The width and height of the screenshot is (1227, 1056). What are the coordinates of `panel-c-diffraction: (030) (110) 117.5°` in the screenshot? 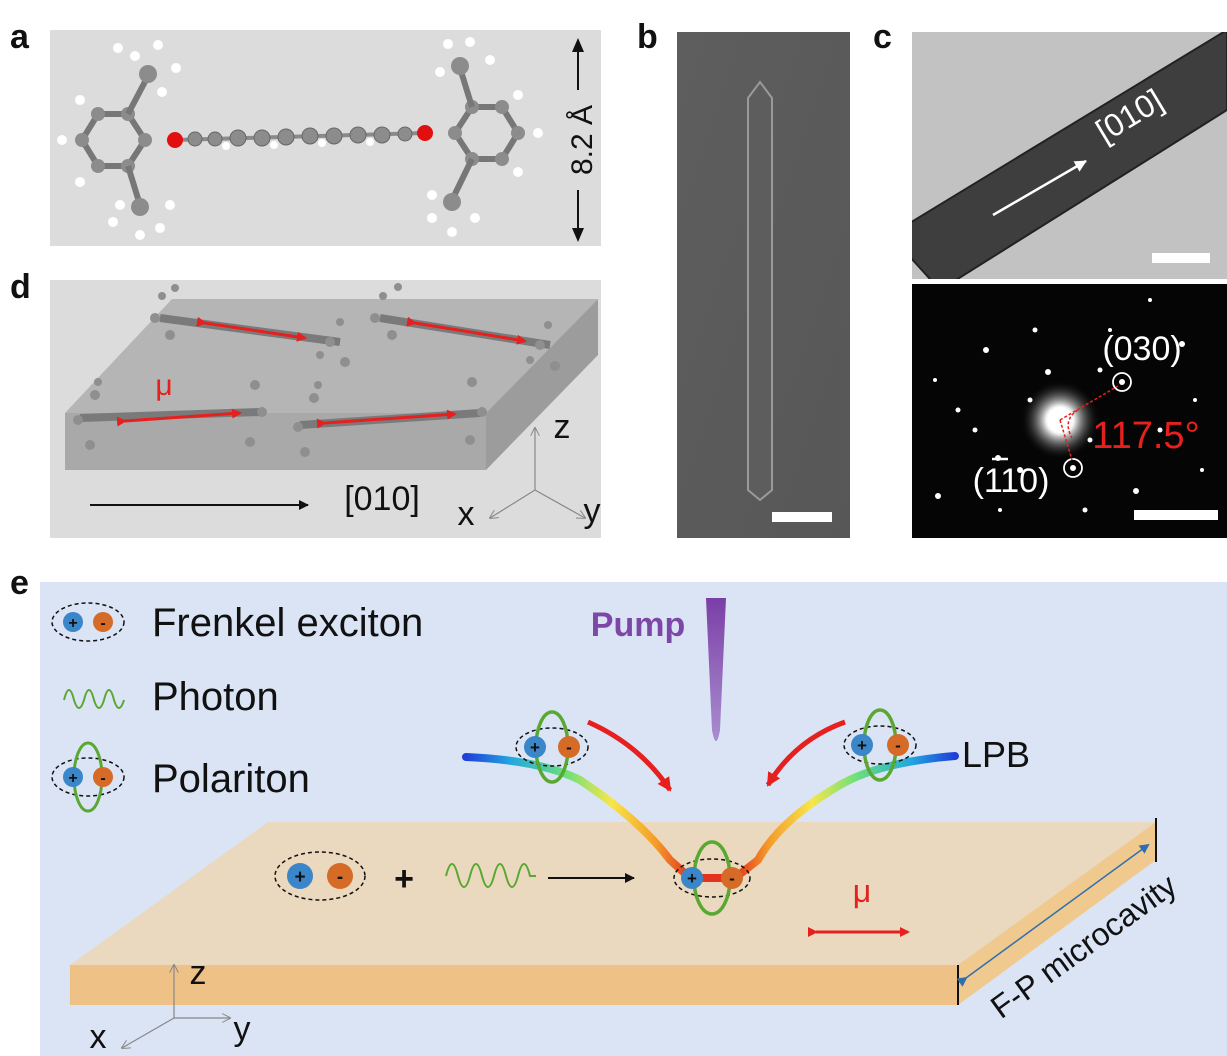 It's located at (1069, 411).